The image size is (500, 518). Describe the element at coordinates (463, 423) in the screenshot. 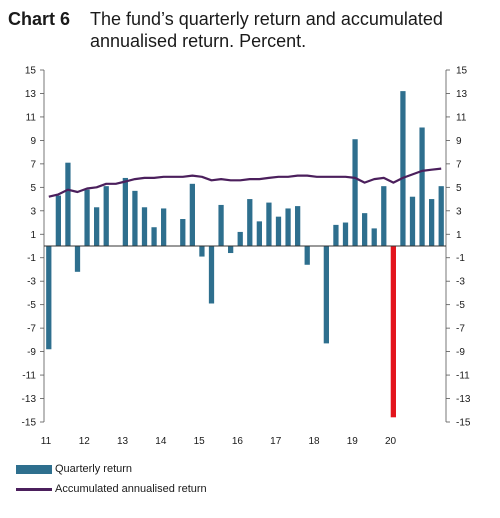

I see `y-tick-label-right: -15` at that location.